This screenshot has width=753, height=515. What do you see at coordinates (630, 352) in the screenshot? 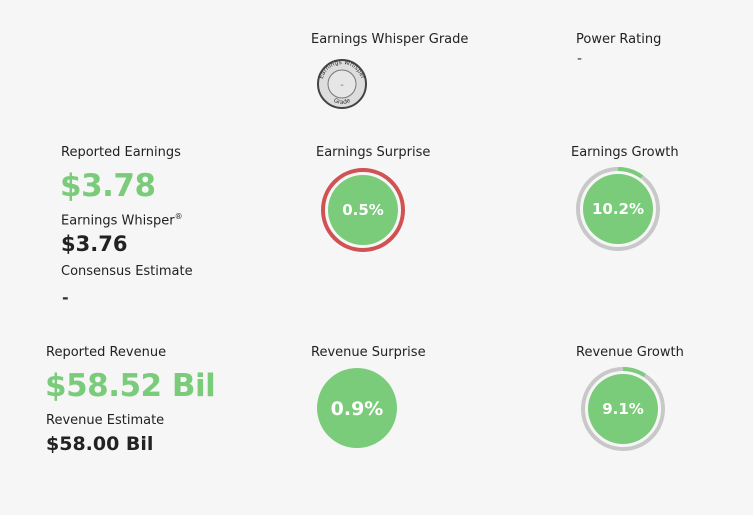
I see `revenue-growth-label: Revenue Growth` at bounding box center [630, 352].